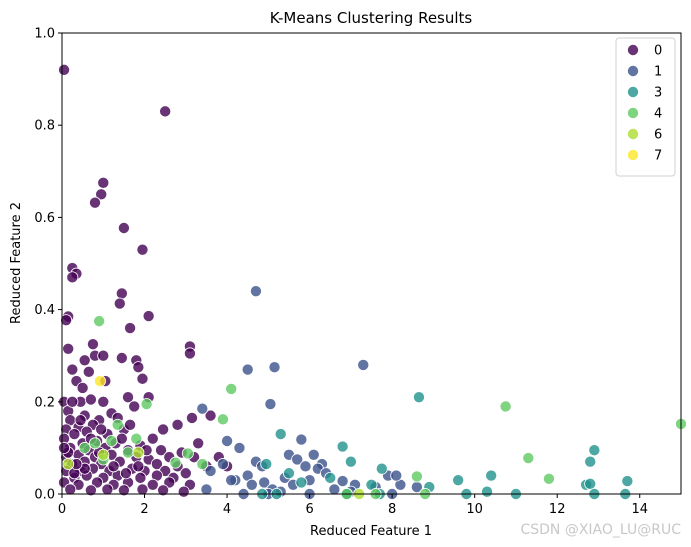 This screenshot has height=547, width=691. Describe the element at coordinates (44, 402) in the screenshot. I see `y-tick-label: 0.2` at that location.